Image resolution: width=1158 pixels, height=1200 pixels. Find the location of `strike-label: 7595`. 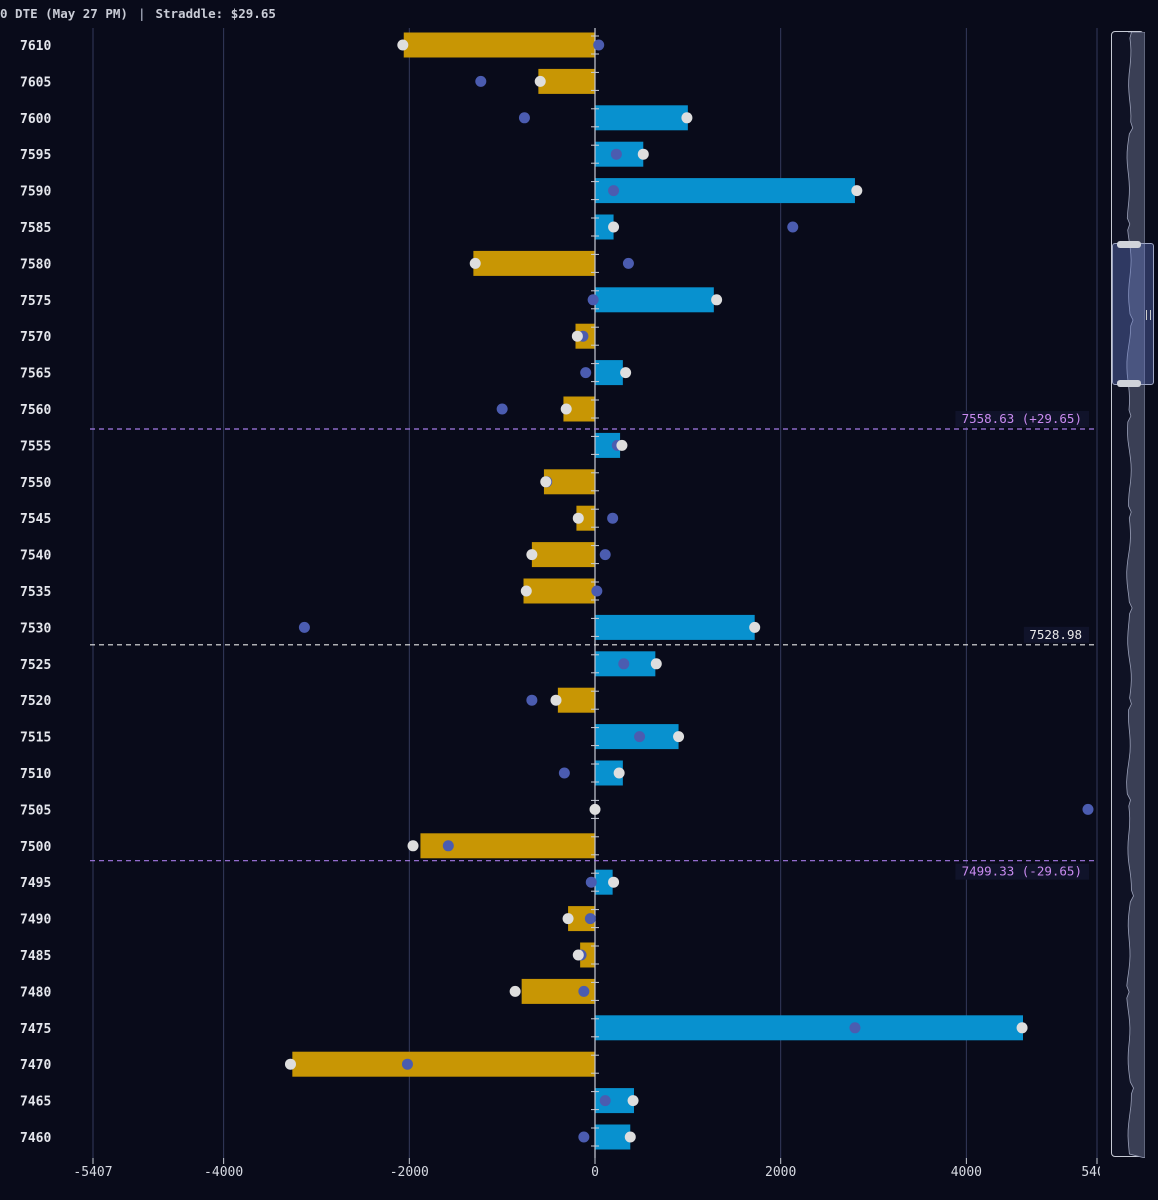

strike-label: 7595 is located at coordinates (35, 155).